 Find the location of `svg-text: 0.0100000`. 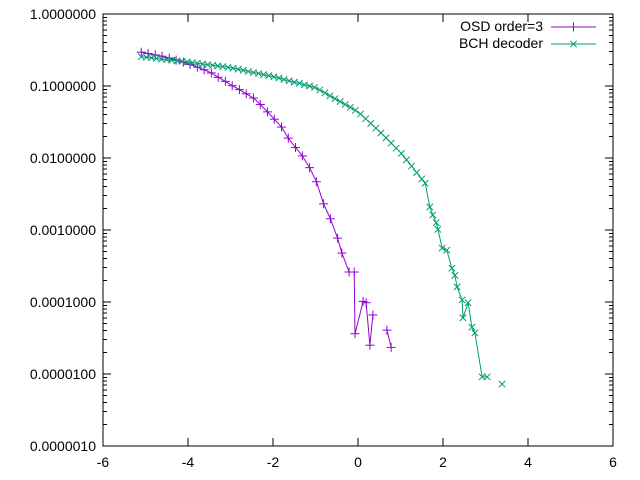

svg-text: 0.0100000 is located at coordinates (63, 158).